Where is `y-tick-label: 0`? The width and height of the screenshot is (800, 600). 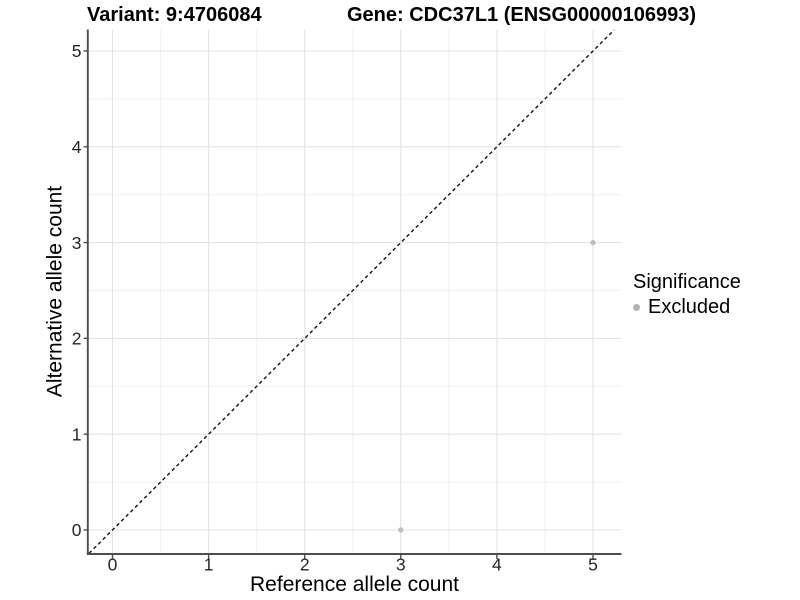
y-tick-label: 0 is located at coordinates (77, 530).